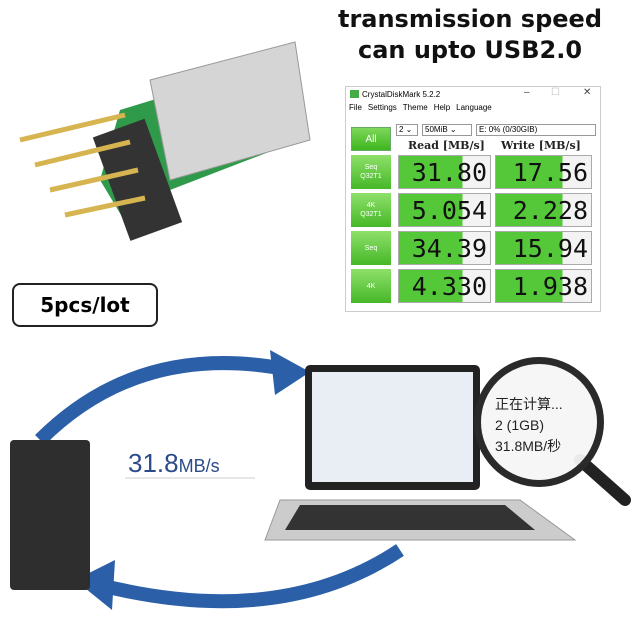  I want to click on speed-unit: MB/s, so click(199, 466).